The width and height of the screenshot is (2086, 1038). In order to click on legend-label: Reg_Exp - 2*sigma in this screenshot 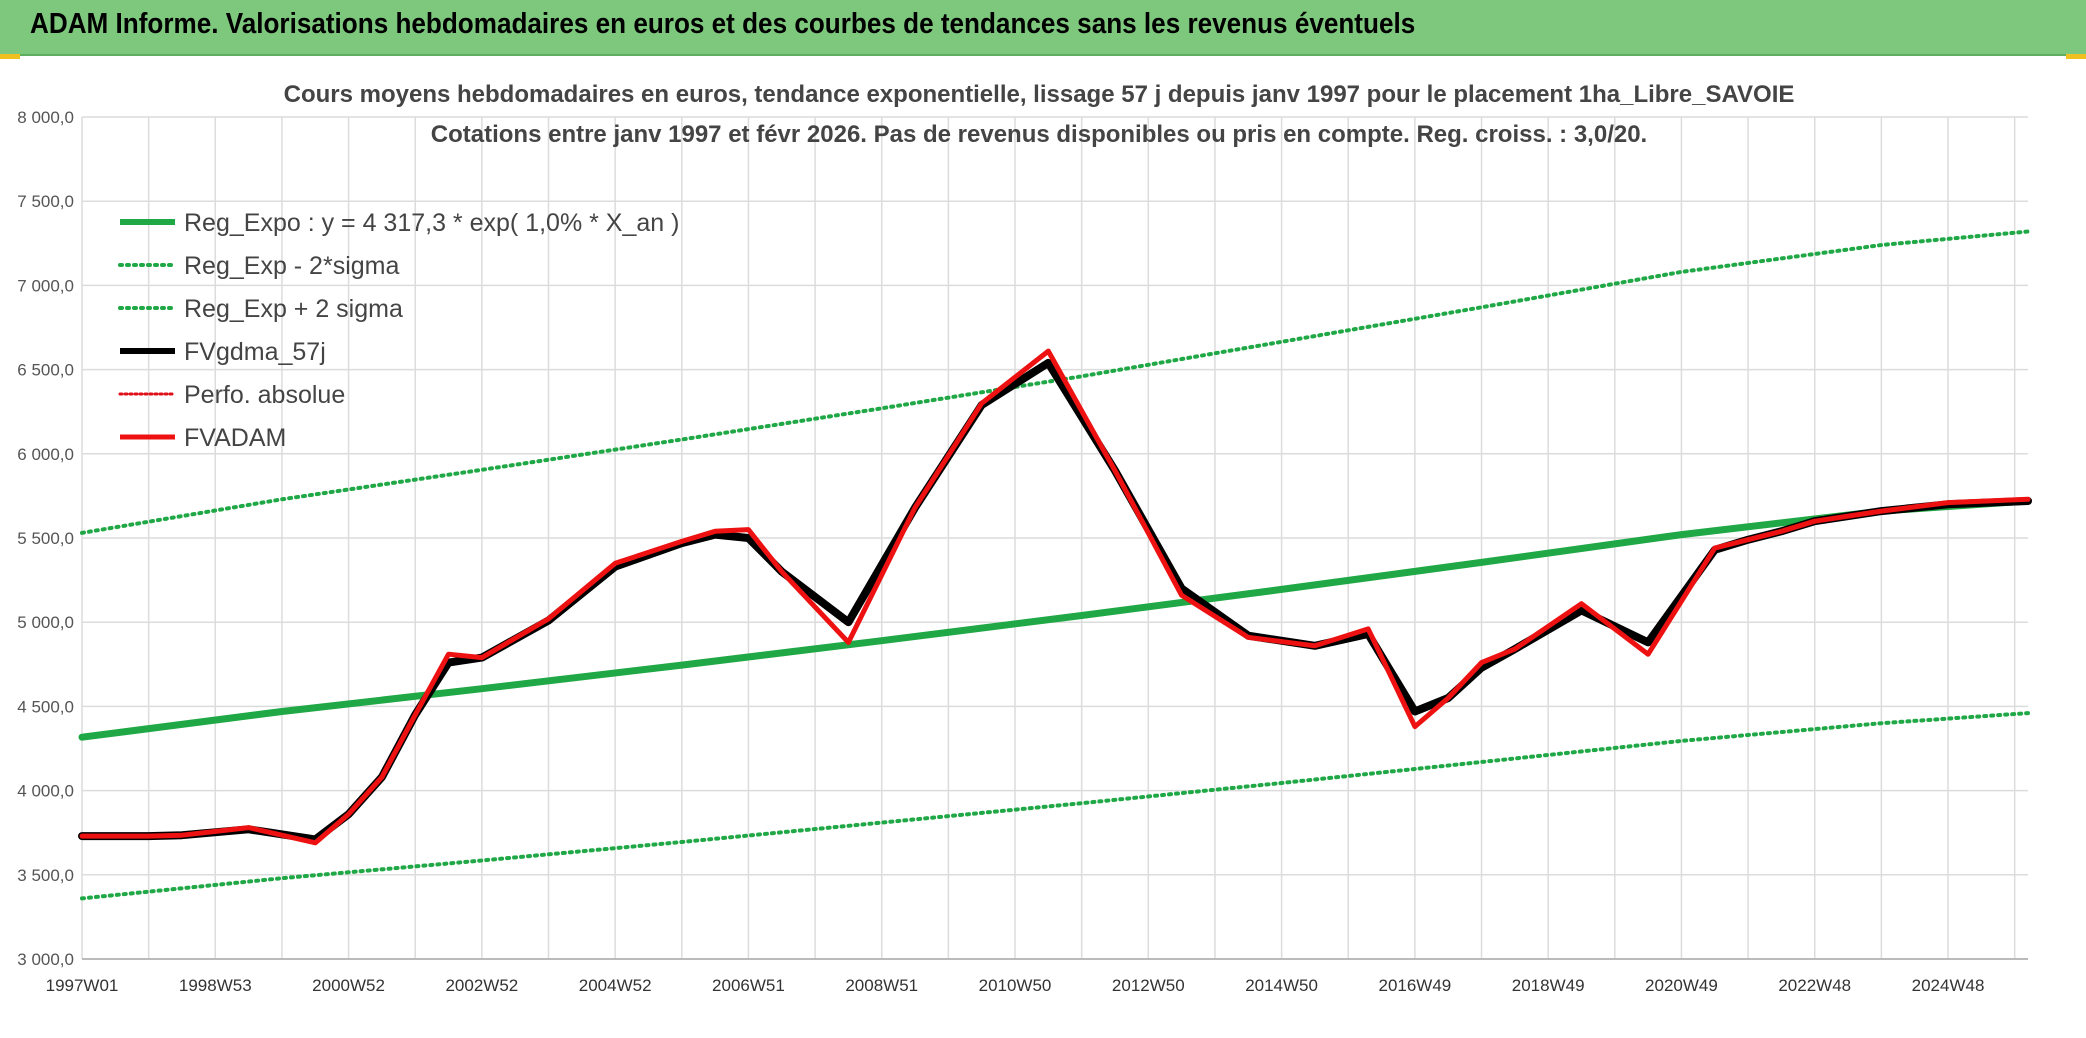, I will do `click(291, 266)`.